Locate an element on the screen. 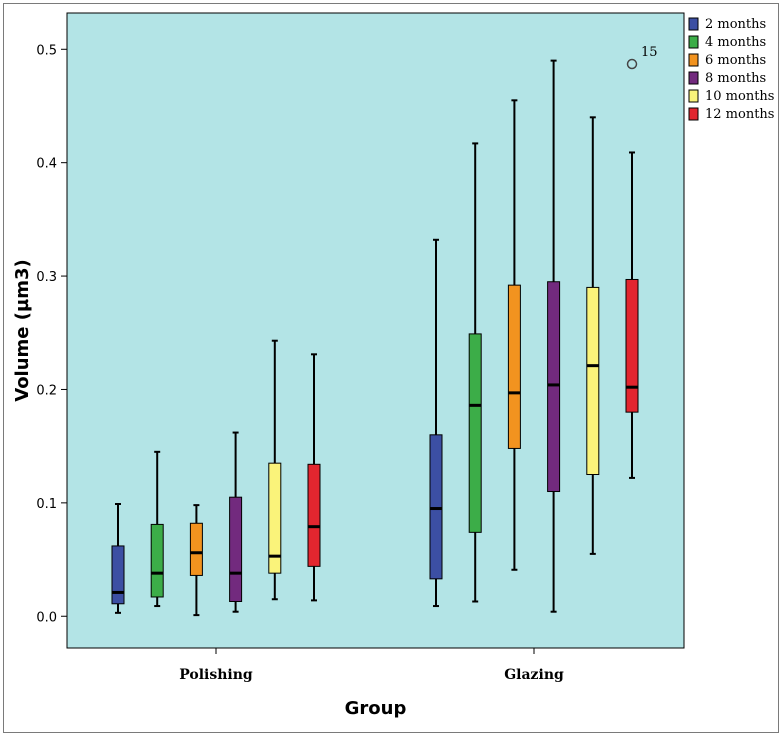 This screenshot has height=737, width=784. legend-label: 6 months is located at coordinates (735, 60).